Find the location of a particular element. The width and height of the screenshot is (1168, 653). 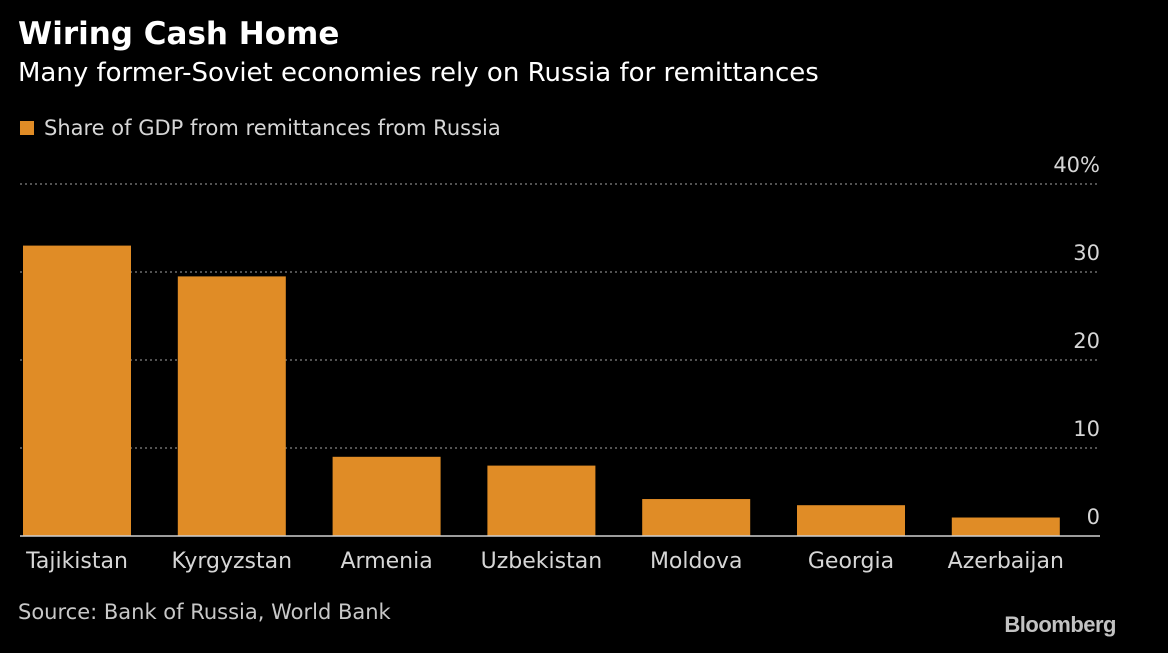

bloomberg-logo: Bloomberg is located at coordinates (1060, 624).